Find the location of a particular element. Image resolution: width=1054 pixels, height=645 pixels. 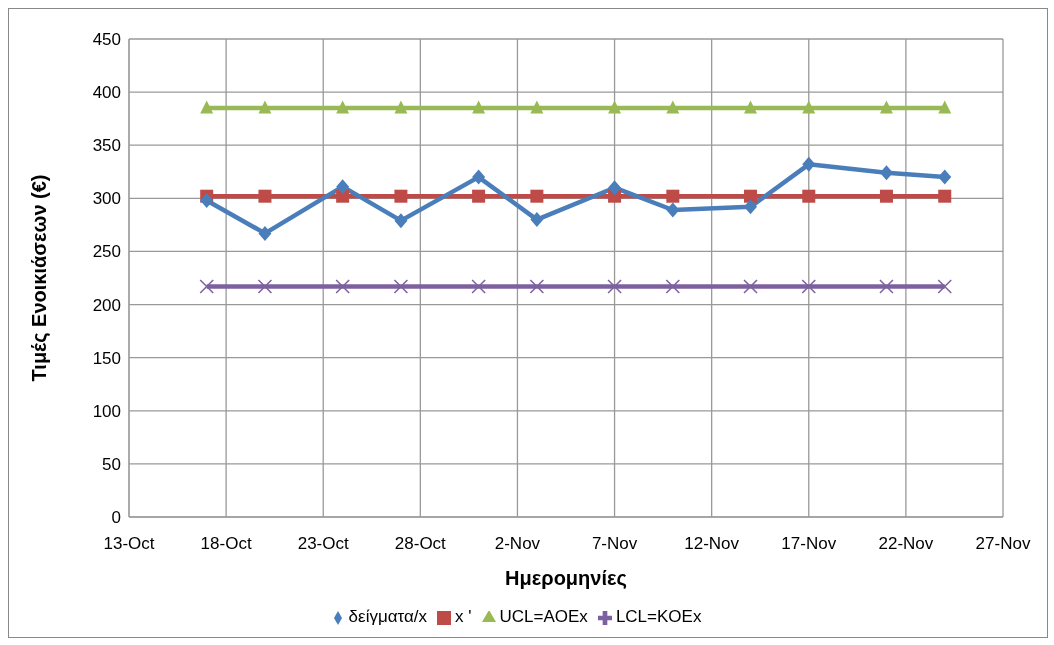

legend-label: LCL=KOEx is located at coordinates (658, 616).